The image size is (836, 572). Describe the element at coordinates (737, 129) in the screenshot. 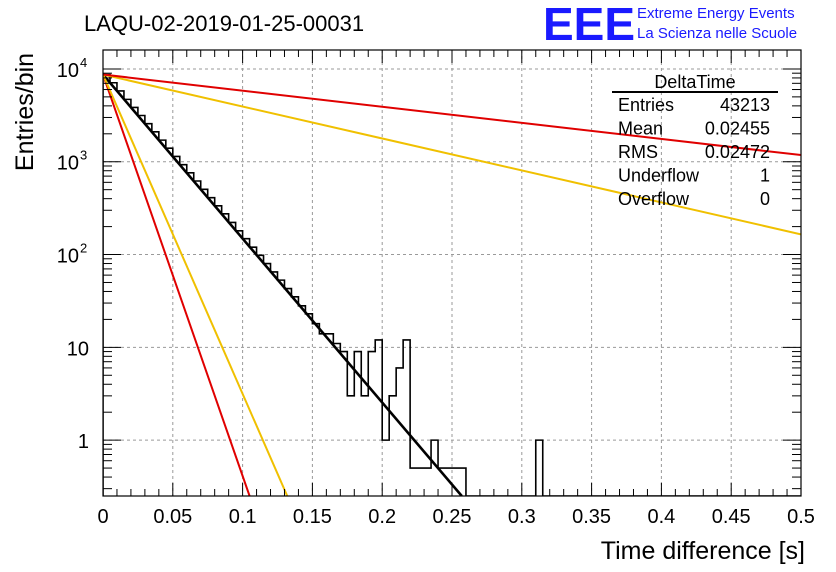

I see `stats-row-value: 0.02455` at that location.